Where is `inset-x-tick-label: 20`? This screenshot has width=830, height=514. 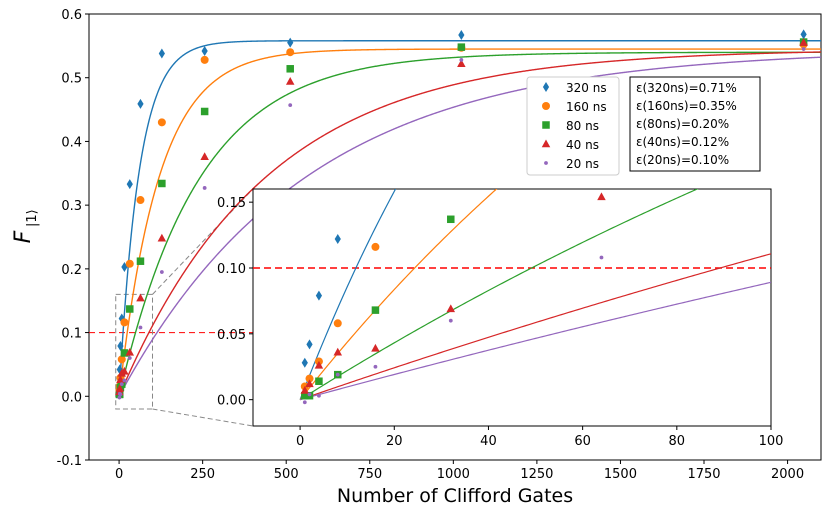
inset-x-tick-label: 20 is located at coordinates (394, 441).